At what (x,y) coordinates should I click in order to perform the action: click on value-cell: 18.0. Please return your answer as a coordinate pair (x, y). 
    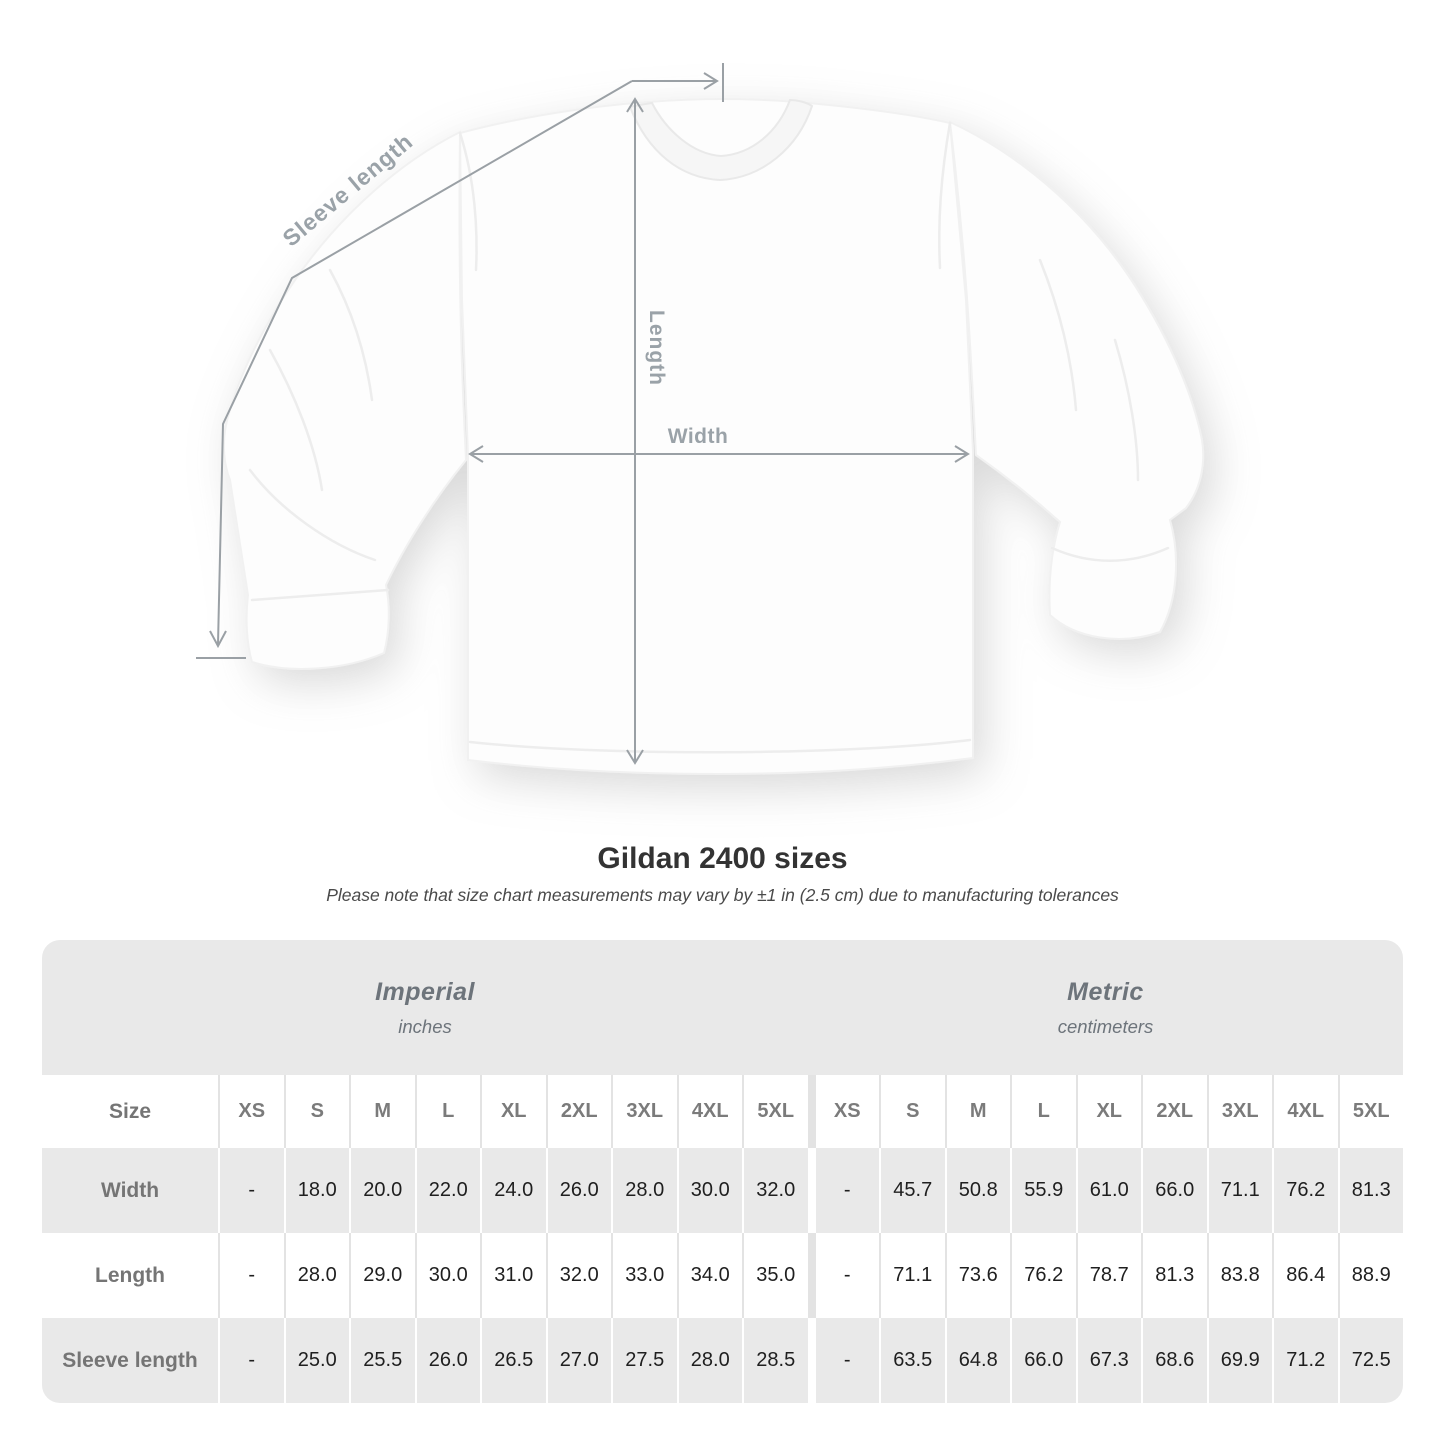
    Looking at the image, I should click on (317, 1190).